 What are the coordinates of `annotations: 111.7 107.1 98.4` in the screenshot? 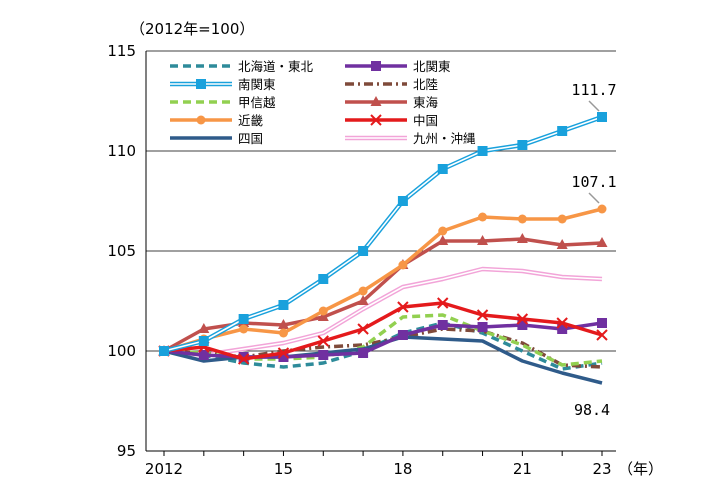 It's located at (593, 250).